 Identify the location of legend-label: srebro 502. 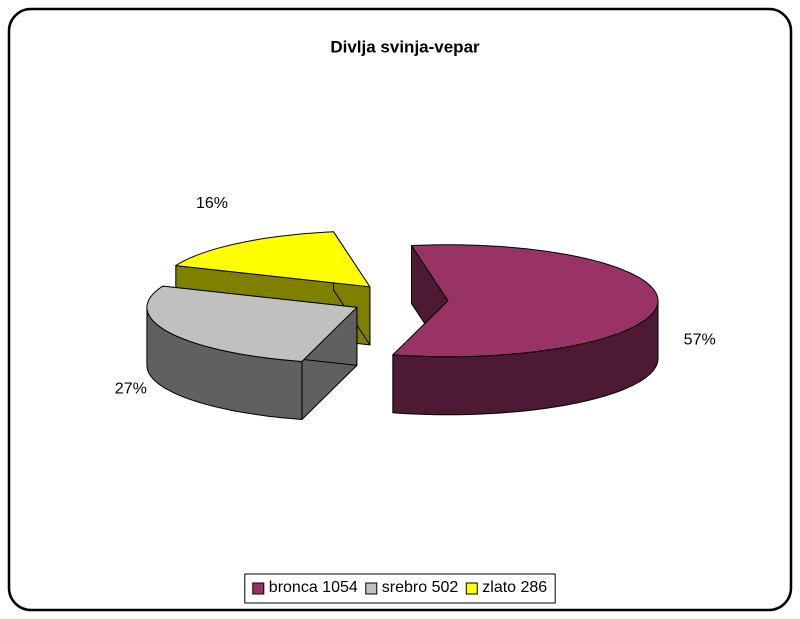
(420, 587).